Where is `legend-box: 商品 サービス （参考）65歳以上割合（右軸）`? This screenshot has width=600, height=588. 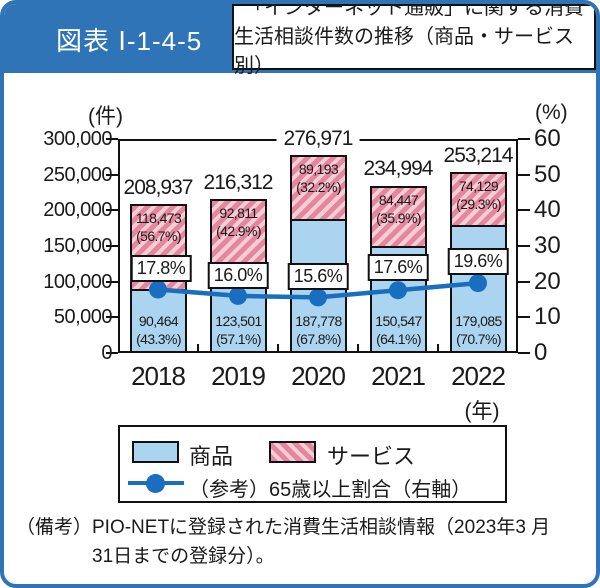
legend-box: 商品 サービス （参考）65歳以上割合（右軸） is located at coordinates (312, 464).